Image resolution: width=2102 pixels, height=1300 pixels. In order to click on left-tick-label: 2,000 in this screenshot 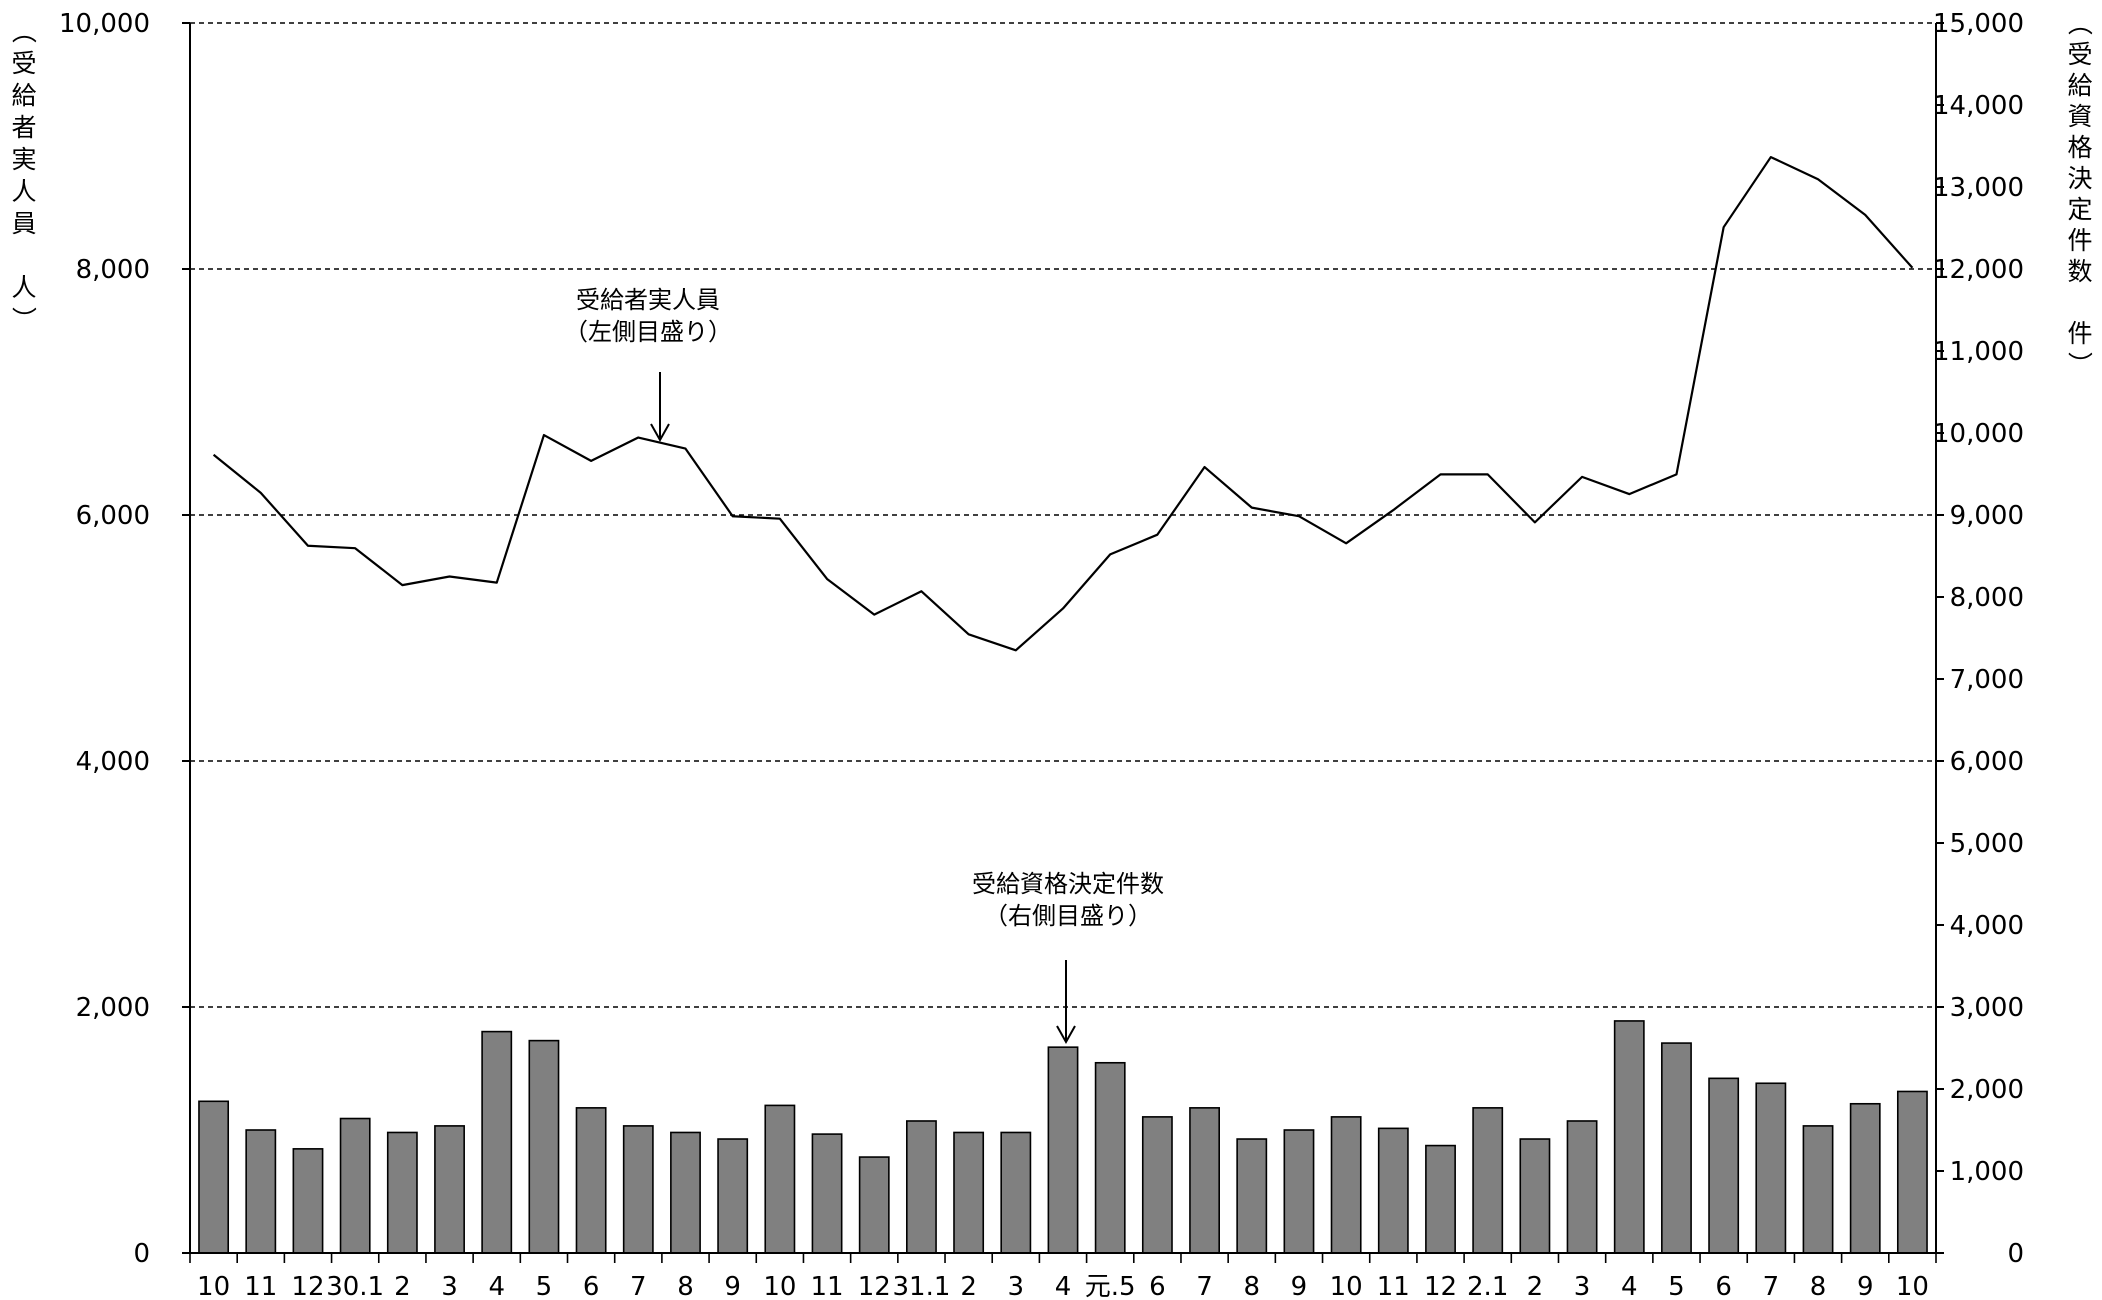, I will do `click(113, 1008)`.